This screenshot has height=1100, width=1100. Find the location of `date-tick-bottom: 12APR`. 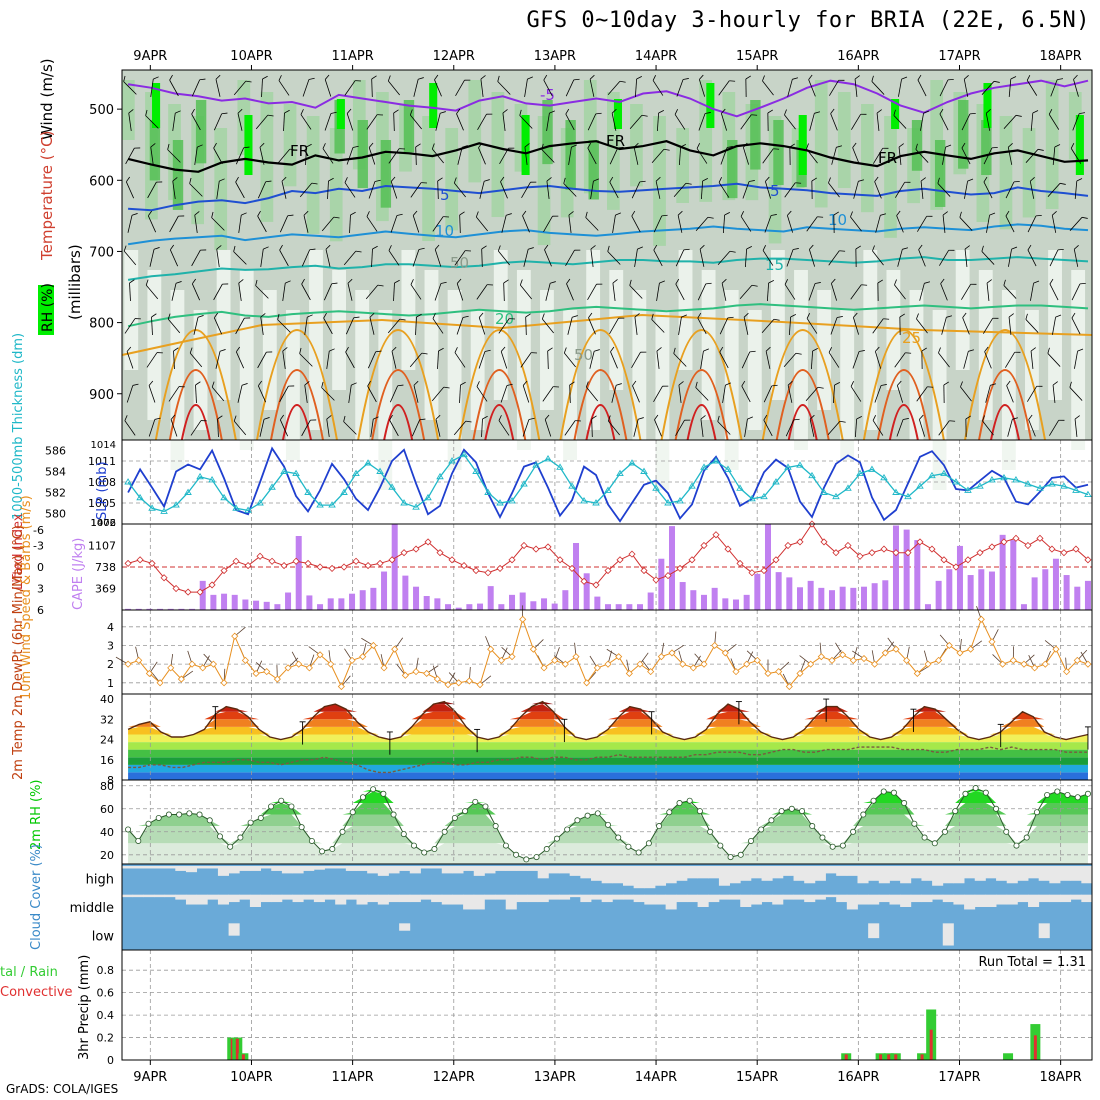

date-tick-bottom: 12APR is located at coordinates (454, 1077).